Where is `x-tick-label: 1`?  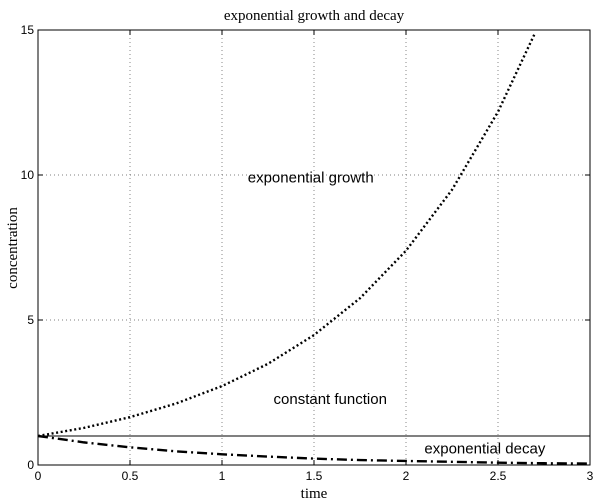 x-tick-label: 1 is located at coordinates (222, 476).